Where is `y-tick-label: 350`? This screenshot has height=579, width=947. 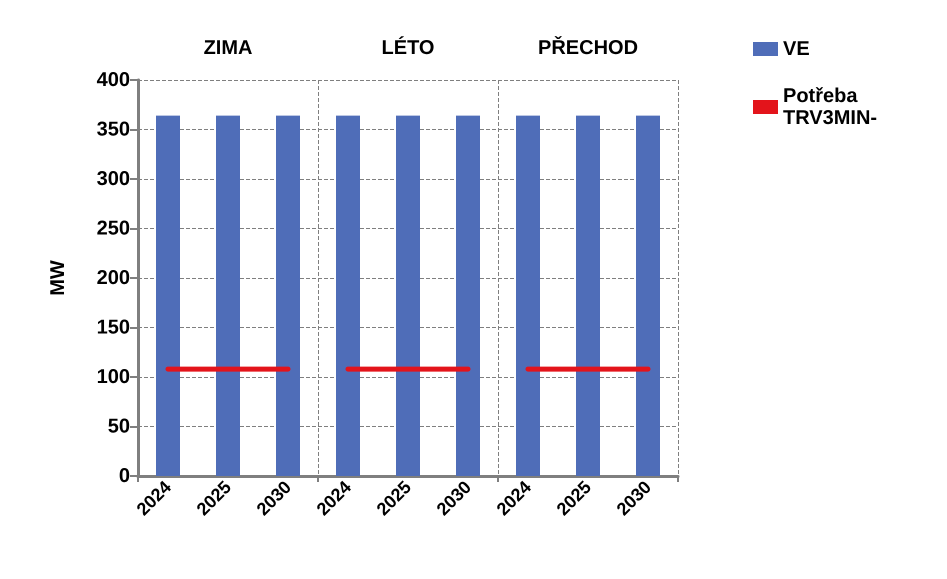
y-tick-label: 350 is located at coordinates (113, 129).